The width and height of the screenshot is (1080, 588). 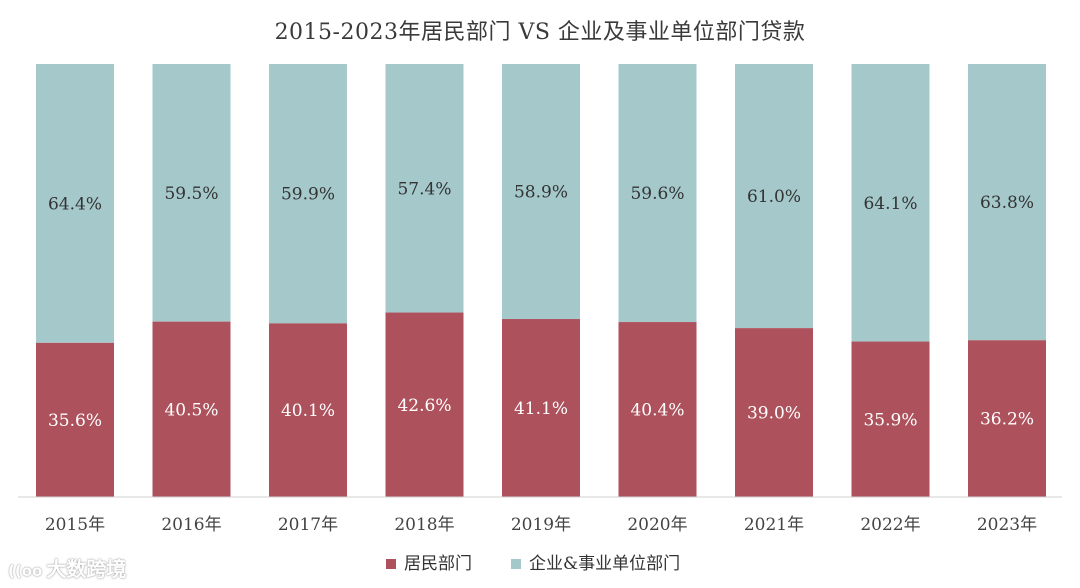 I want to click on data-label-lower: 41.1%, so click(x=541, y=409).